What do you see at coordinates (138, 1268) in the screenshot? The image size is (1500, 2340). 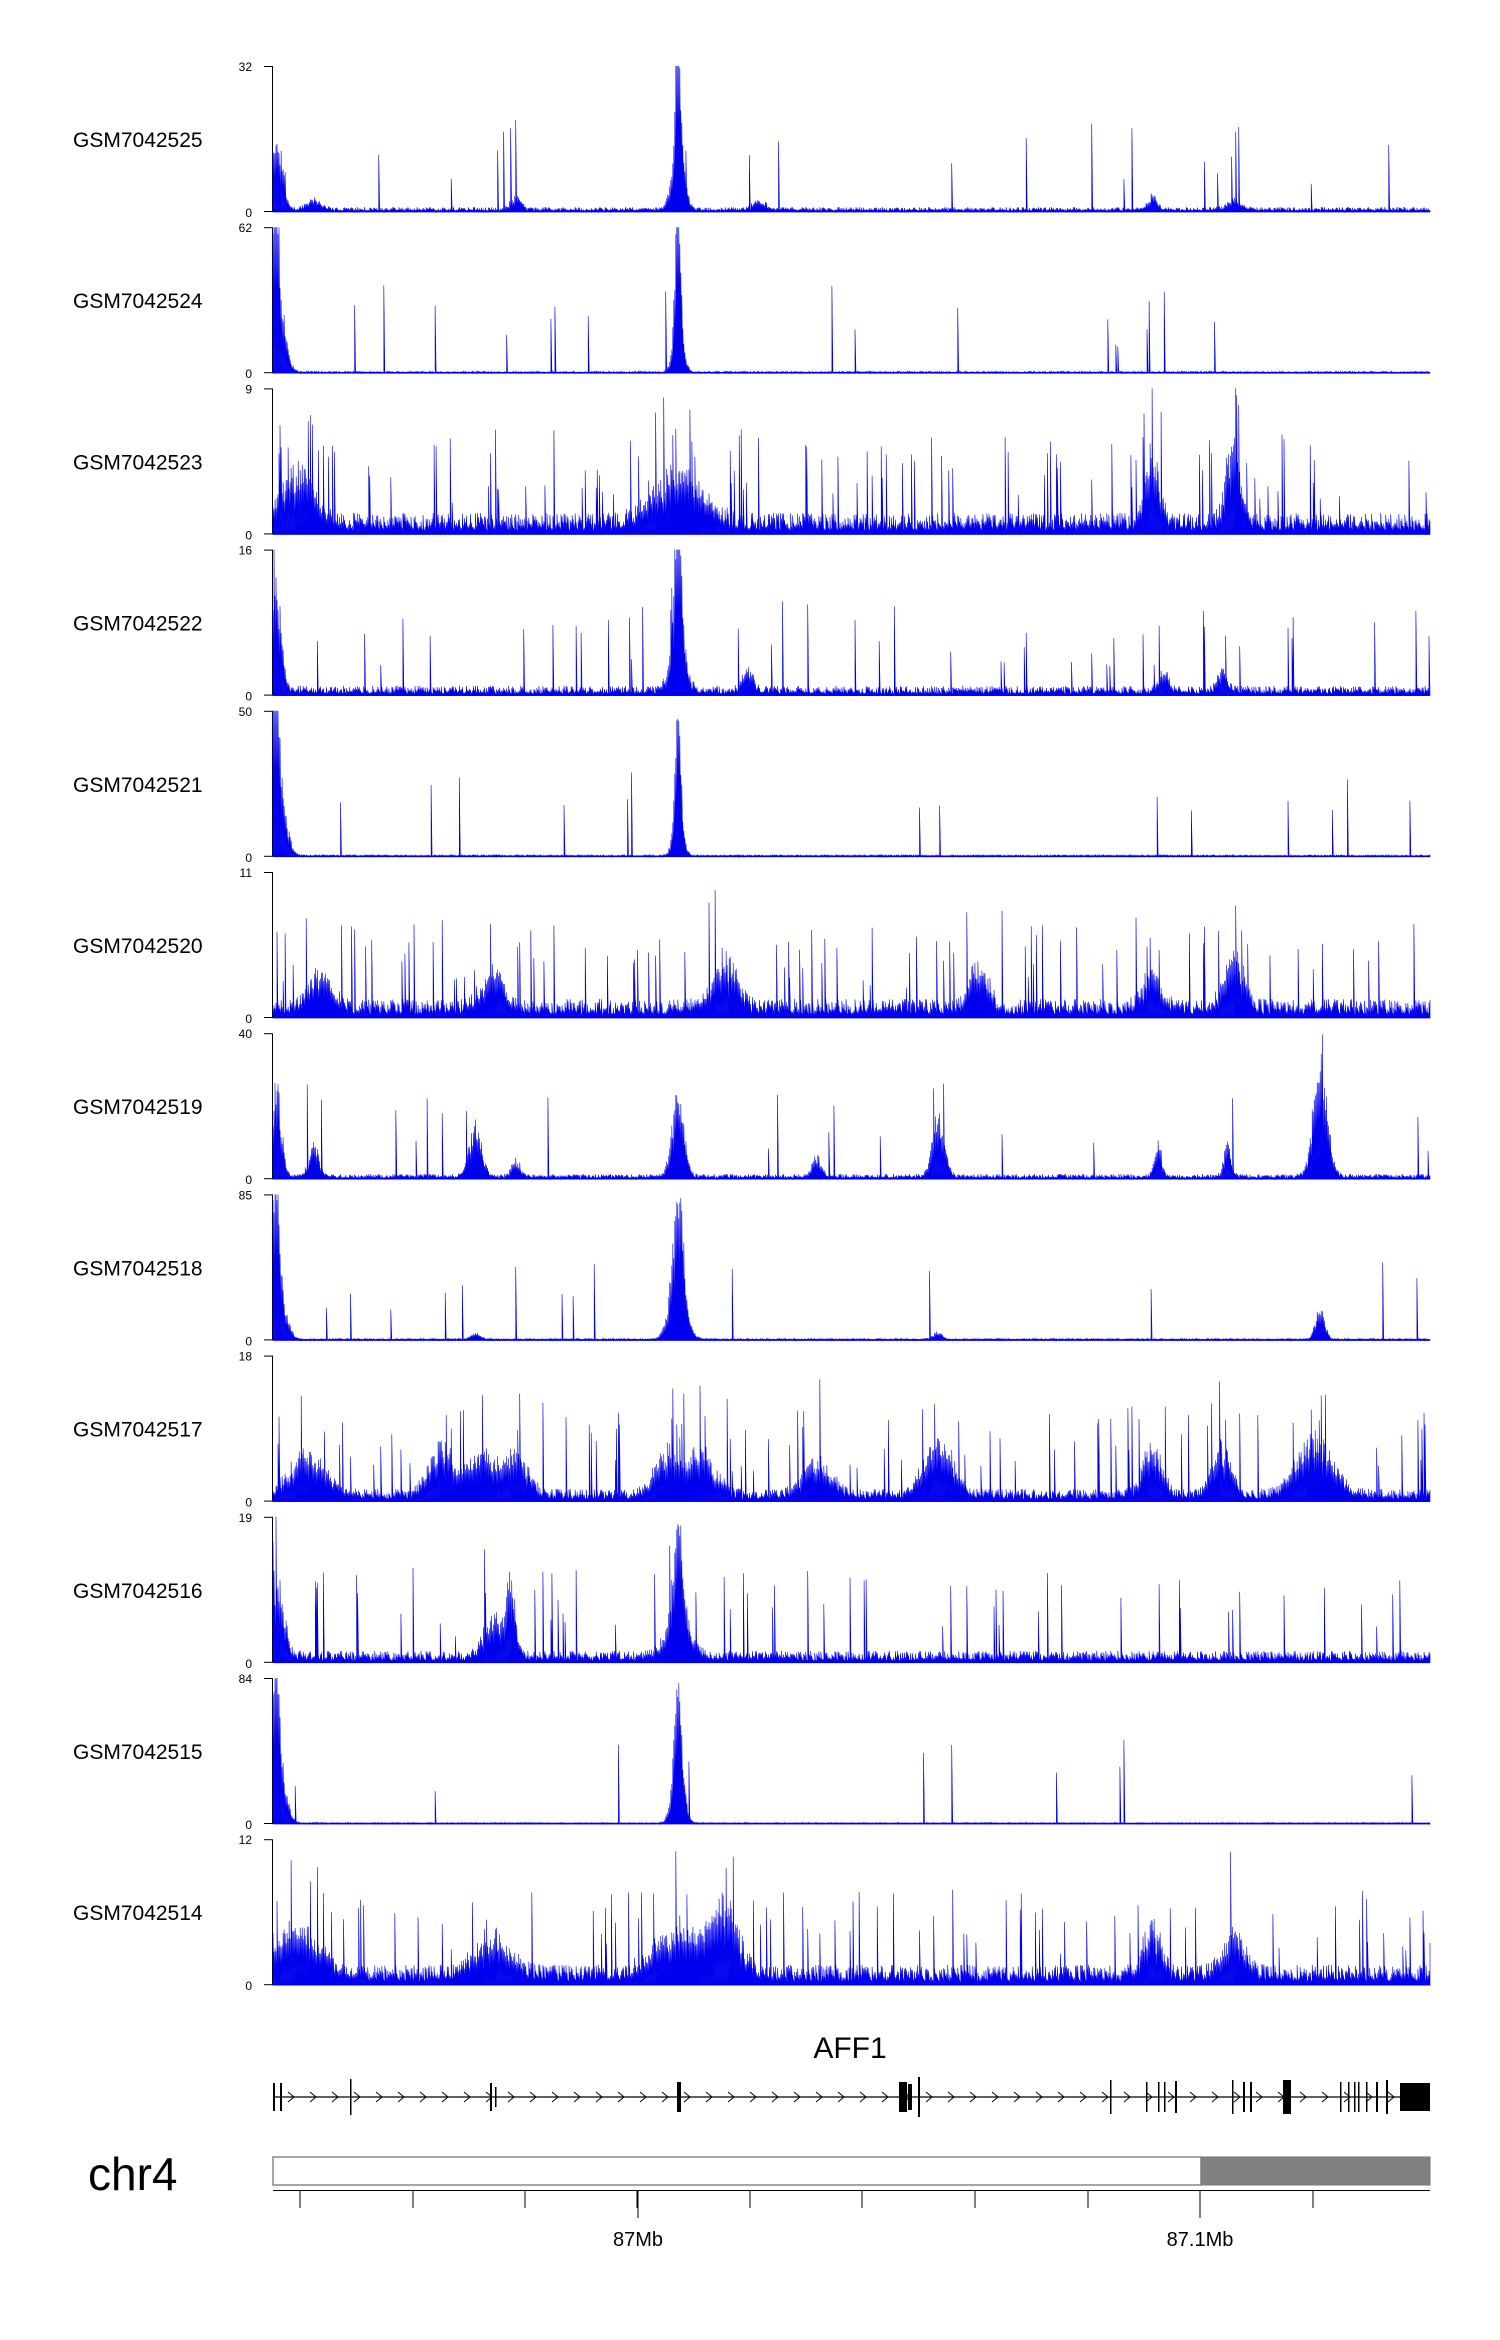 I see `track-label: GSM7042518` at bounding box center [138, 1268].